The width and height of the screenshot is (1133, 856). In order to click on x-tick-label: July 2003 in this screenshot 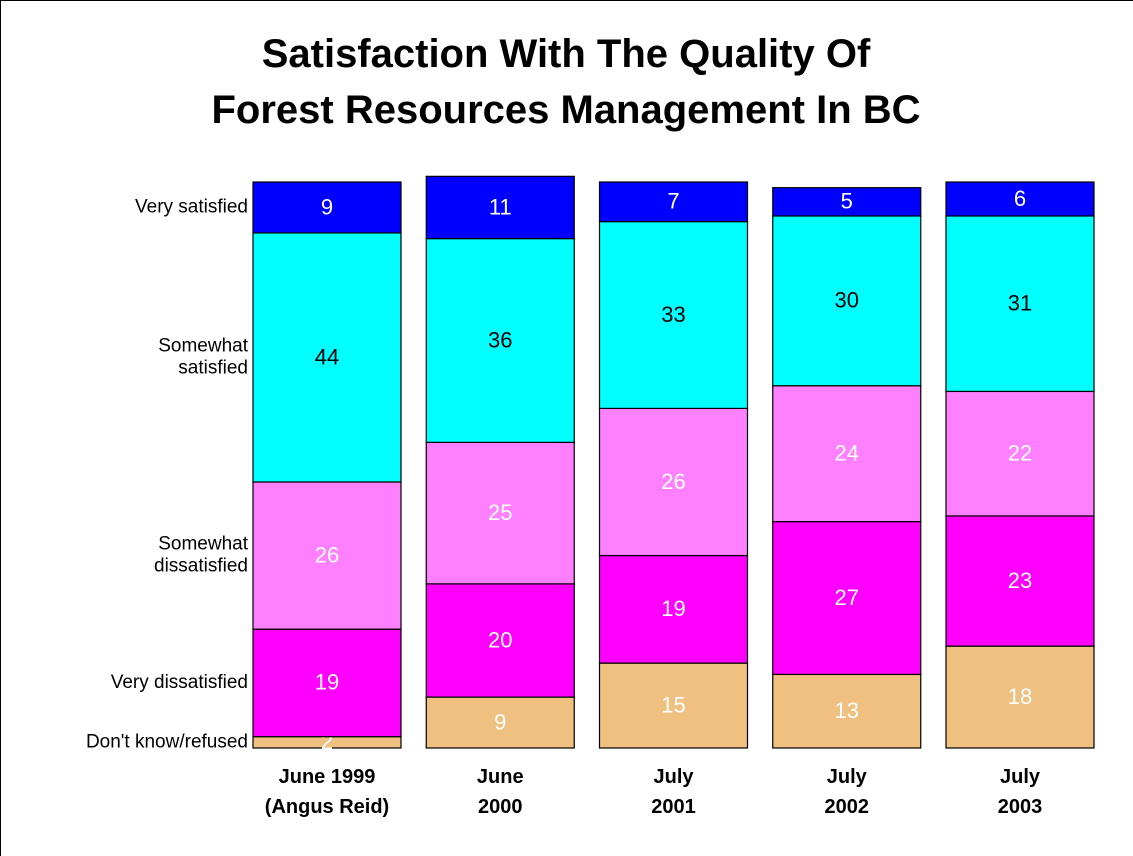, I will do `click(1020, 792)`.